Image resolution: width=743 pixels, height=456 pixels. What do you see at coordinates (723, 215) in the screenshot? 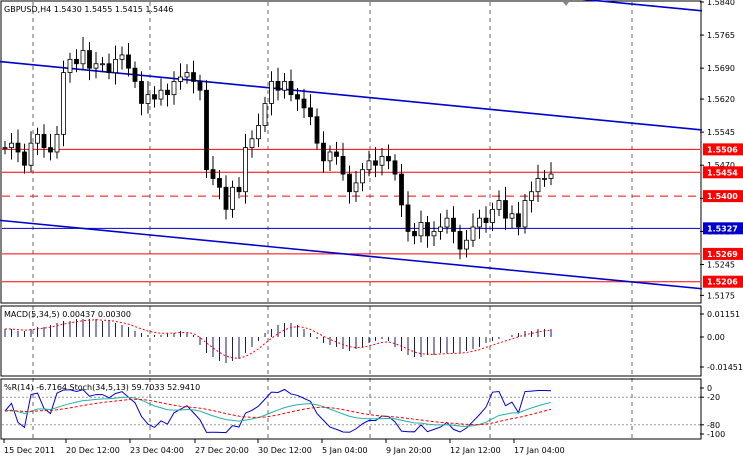
I see `price-tags: 1.5506 1.5454 1.5400 1.5327 1.5269 1.5206` at bounding box center [723, 215].